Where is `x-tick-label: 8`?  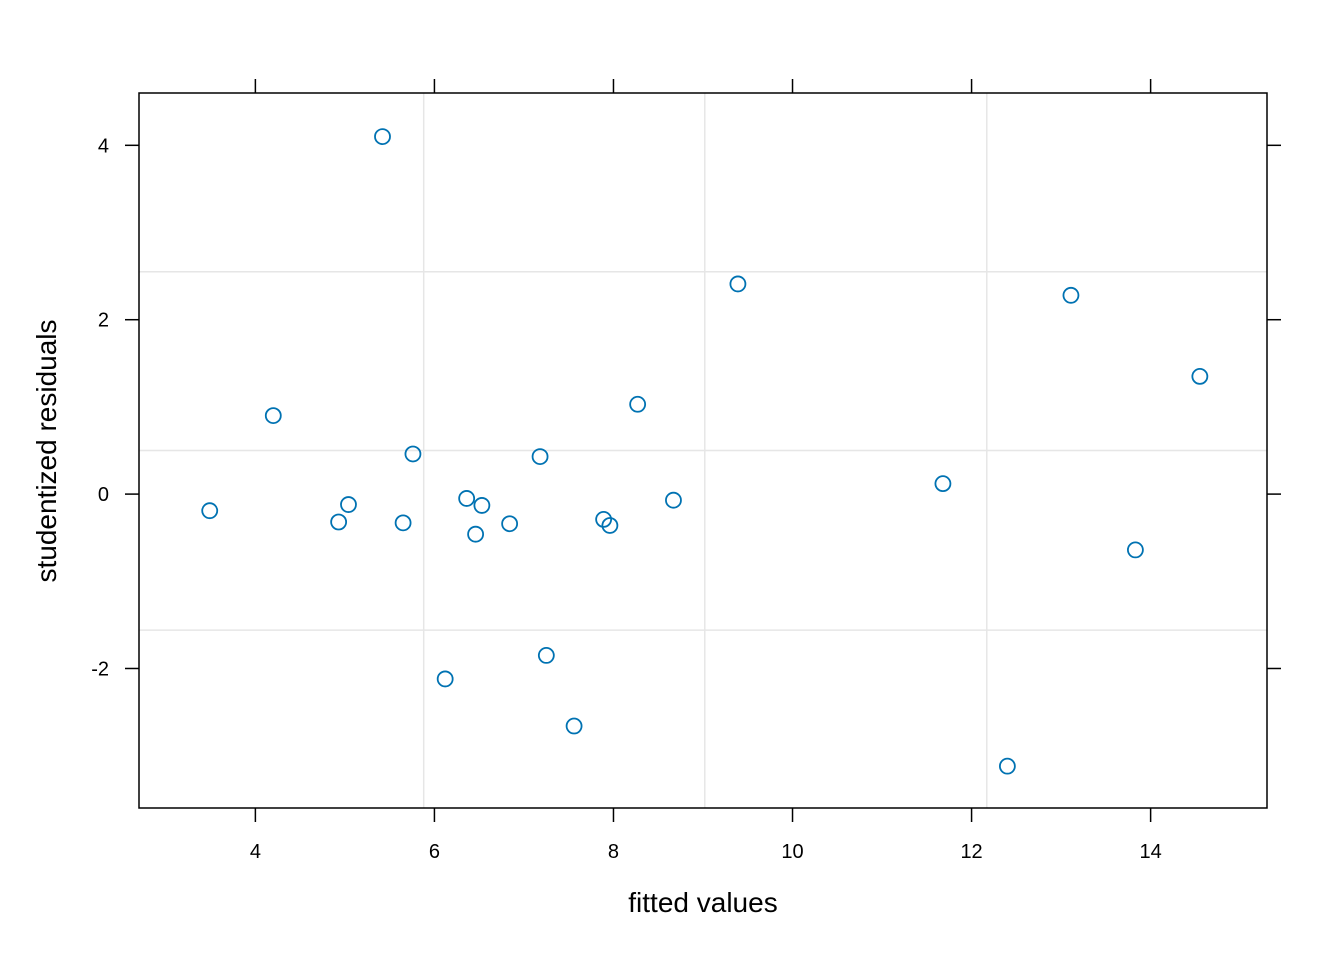
x-tick-label: 8 is located at coordinates (613, 852).